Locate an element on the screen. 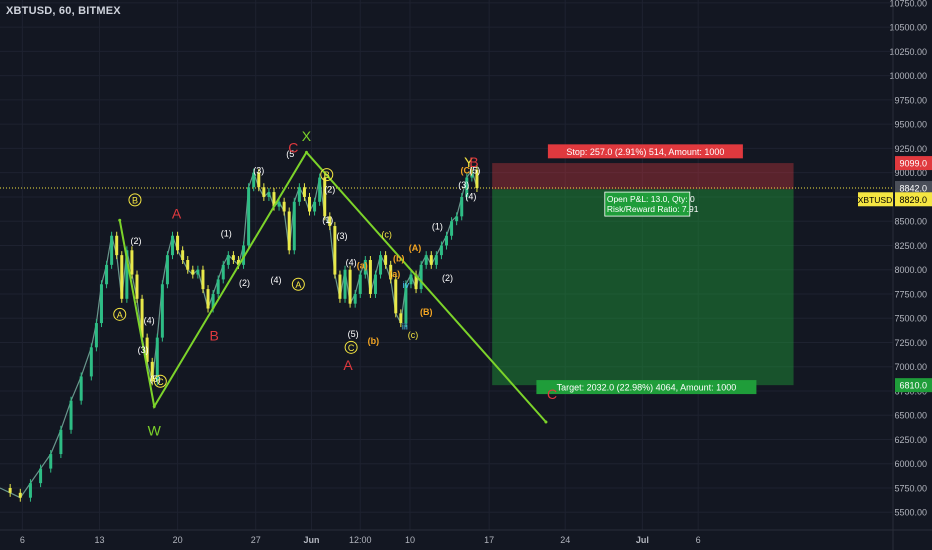 Image resolution: width=932 pixels, height=550 pixels. wave-label: X is located at coordinates (307, 136).